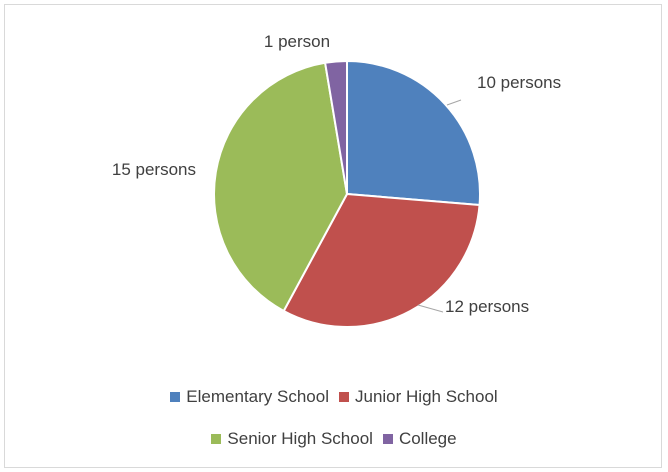 The width and height of the screenshot is (668, 472). Describe the element at coordinates (335, 127) in the screenshot. I see `pie-slice-college` at that location.